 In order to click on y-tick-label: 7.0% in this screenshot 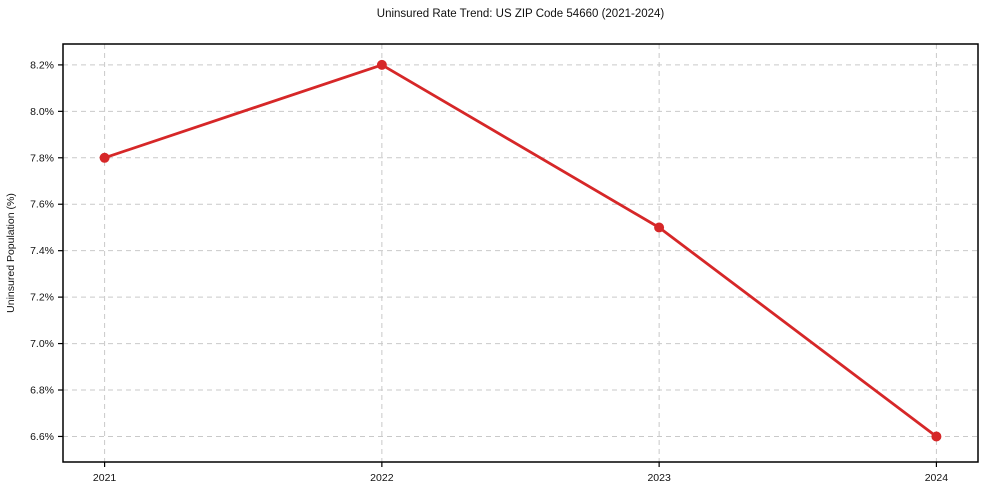, I will do `click(42, 344)`.